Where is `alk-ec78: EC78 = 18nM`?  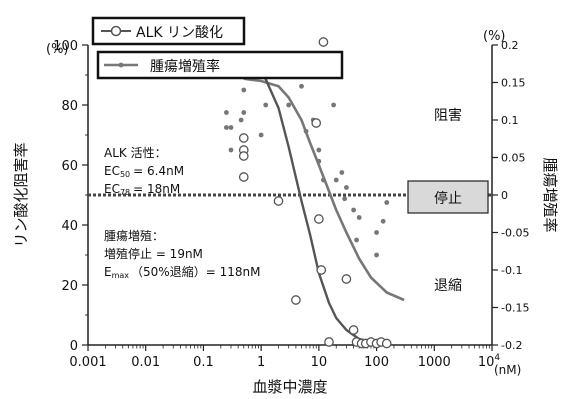
alk-ec78: EC78 = 18nM is located at coordinates (142, 189).